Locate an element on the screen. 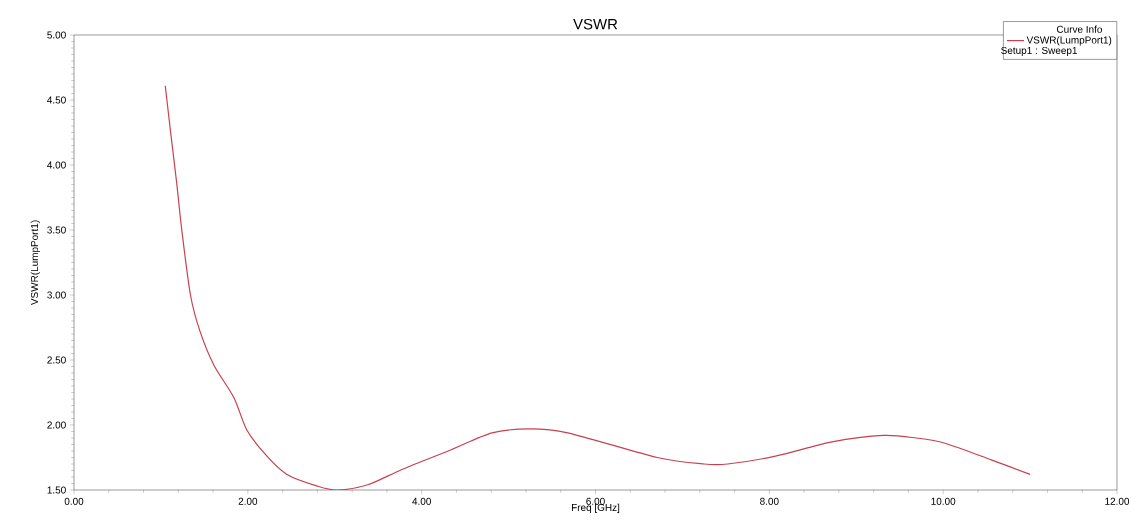 Image resolution: width=1143 pixels, height=529 pixels. legend-label: VSWR(LumpPort1) is located at coordinates (1069, 41).